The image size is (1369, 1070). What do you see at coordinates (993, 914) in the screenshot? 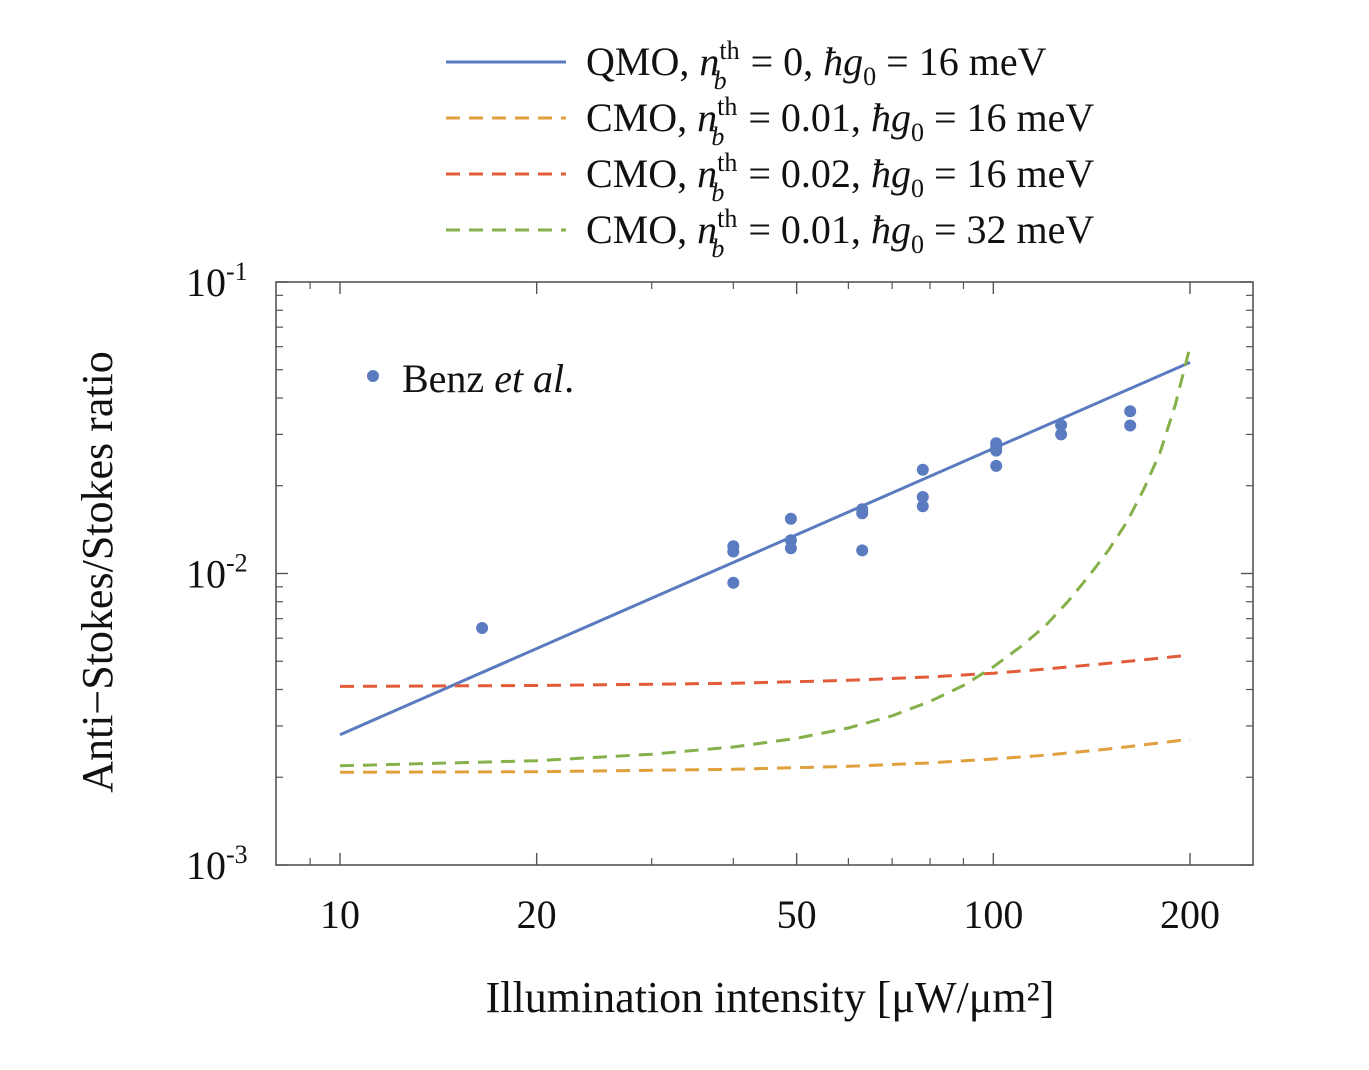
I see `x-tick-label: 100` at bounding box center [993, 914].